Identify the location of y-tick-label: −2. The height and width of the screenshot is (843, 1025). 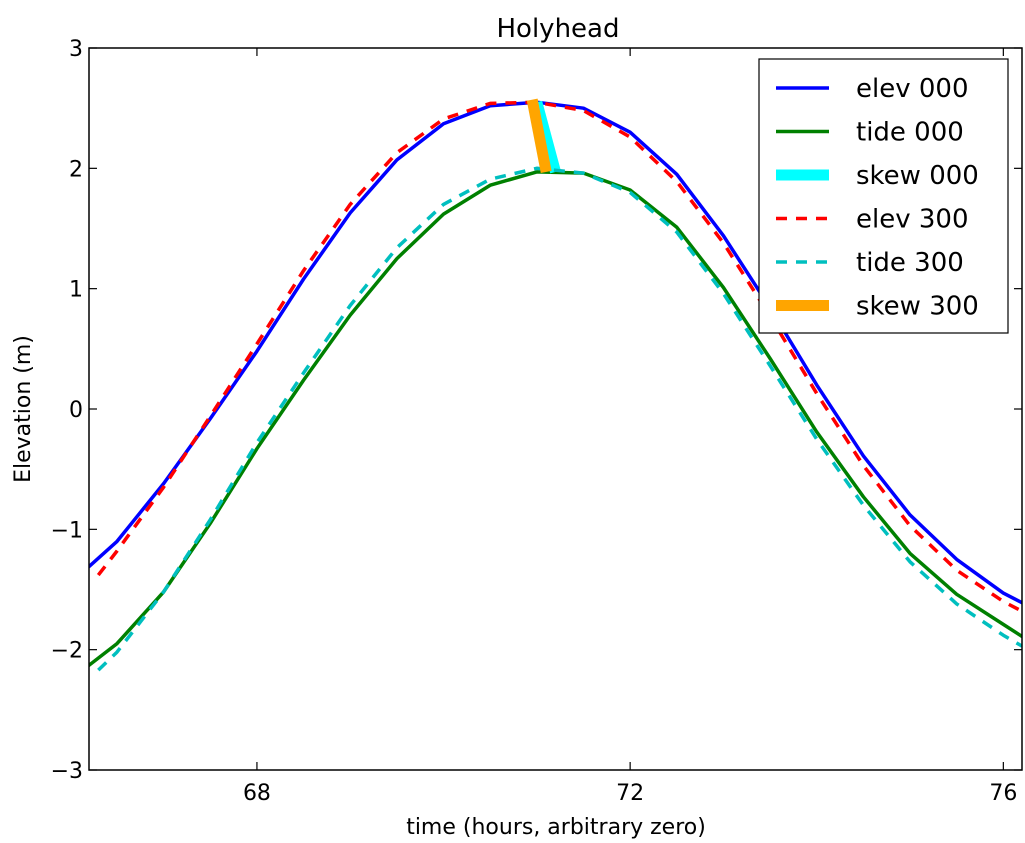
(67, 651).